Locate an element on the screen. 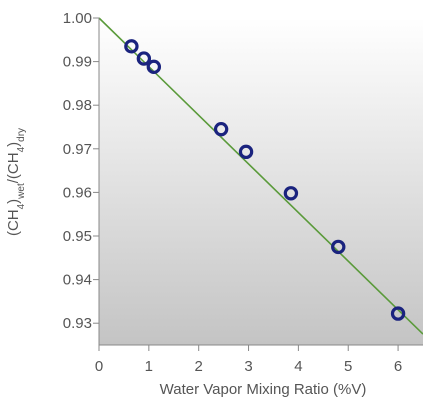 This screenshot has width=423, height=400. x-axis-title: Water Vapor Mixing Ratio (%V) is located at coordinates (263, 389).